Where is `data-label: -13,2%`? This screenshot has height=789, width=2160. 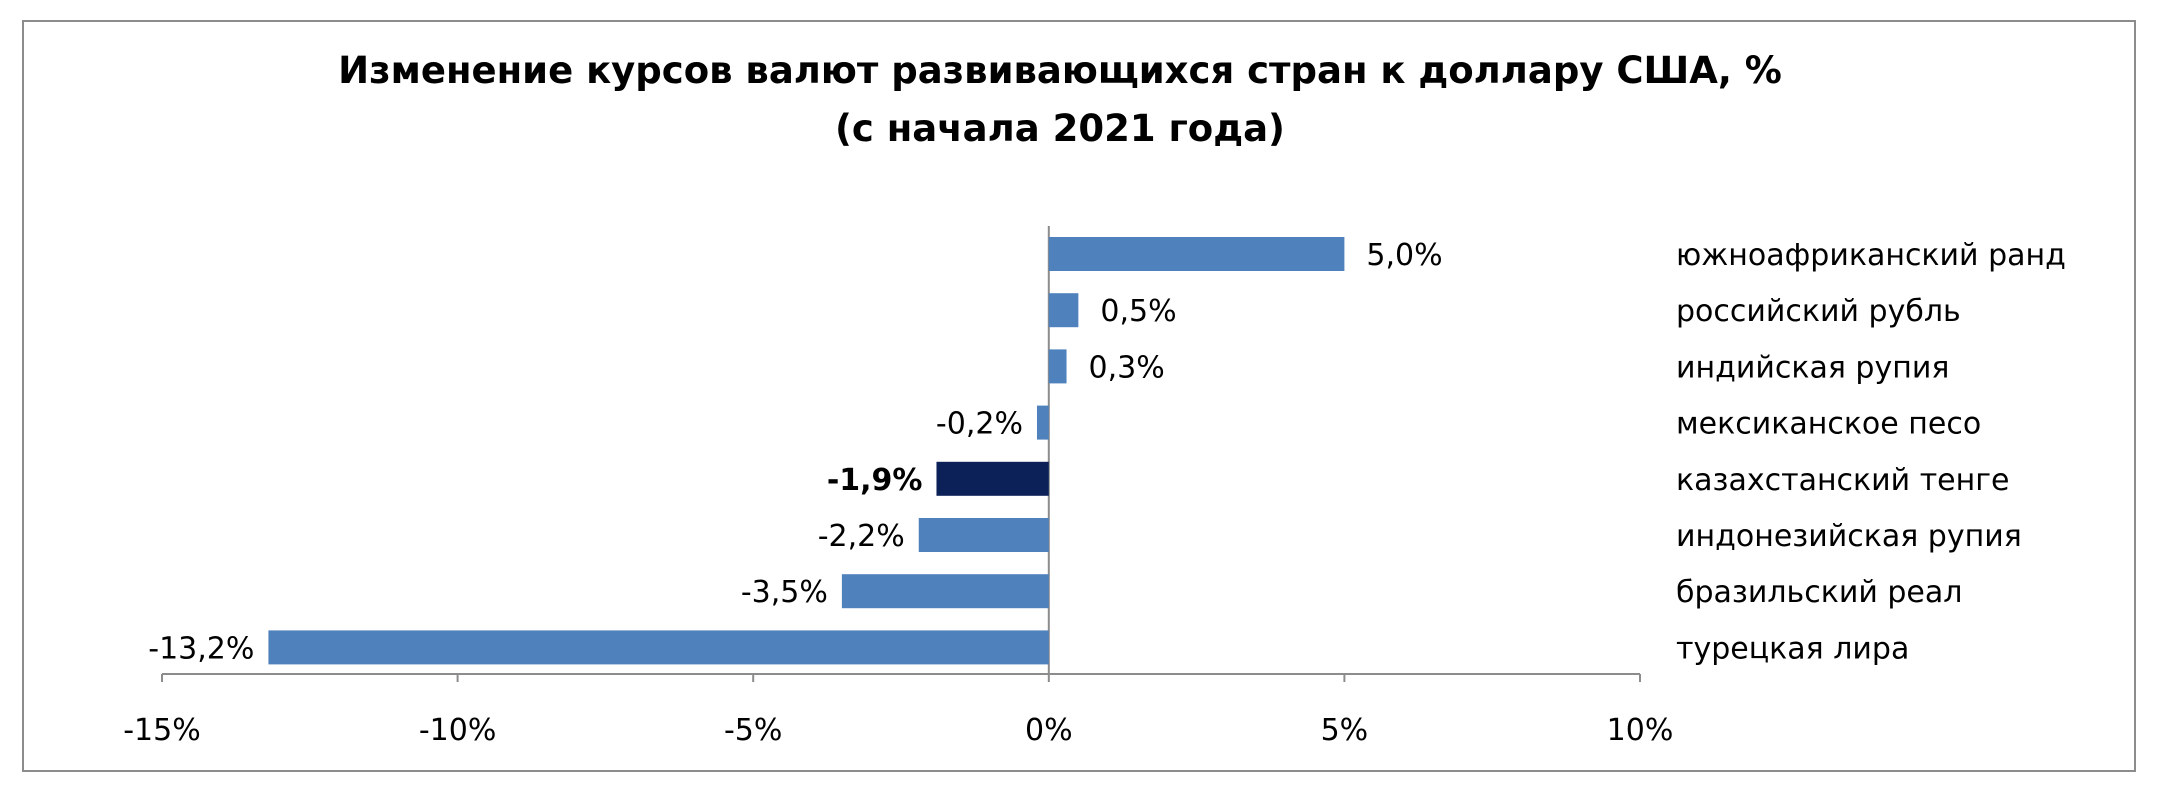
data-label: -13,2% is located at coordinates (201, 648).